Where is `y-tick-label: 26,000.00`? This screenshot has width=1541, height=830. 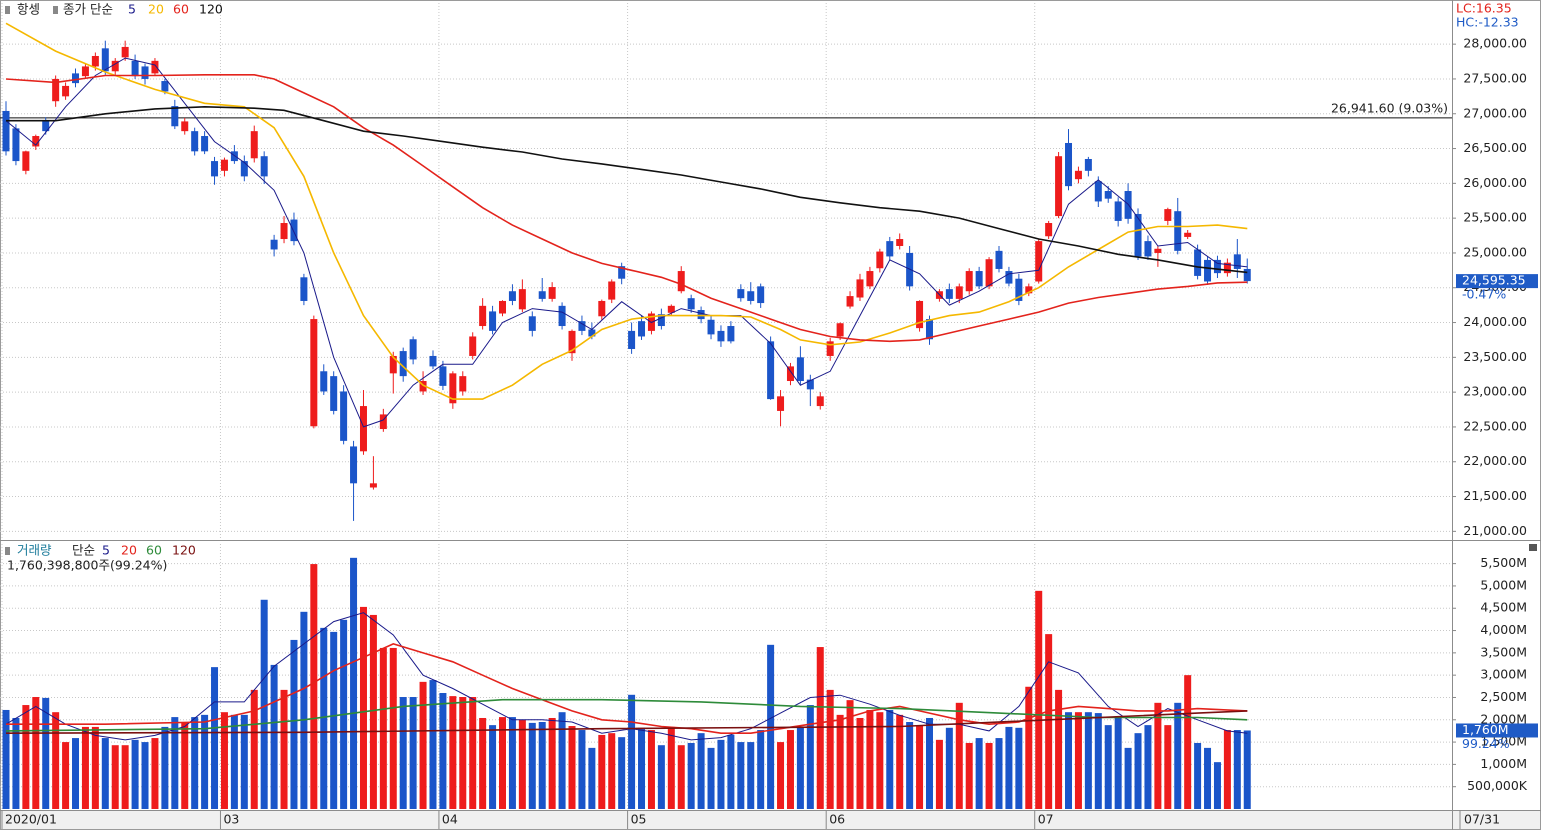
y-tick-label: 26,000.00 is located at coordinates (1495, 182).